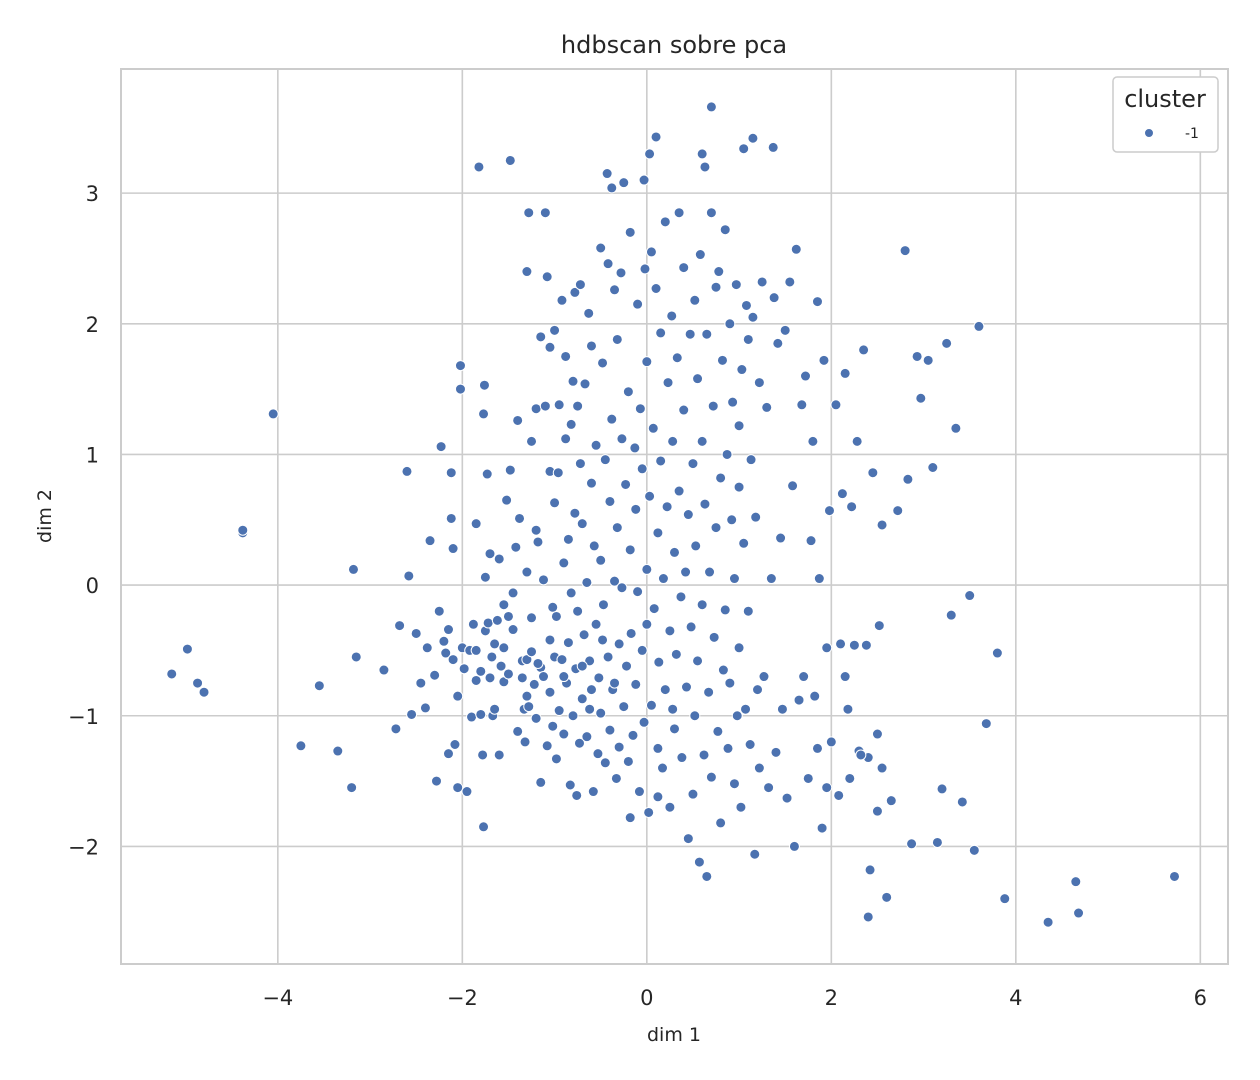  I want to click on y-tick-label: −2, so click(83, 847).